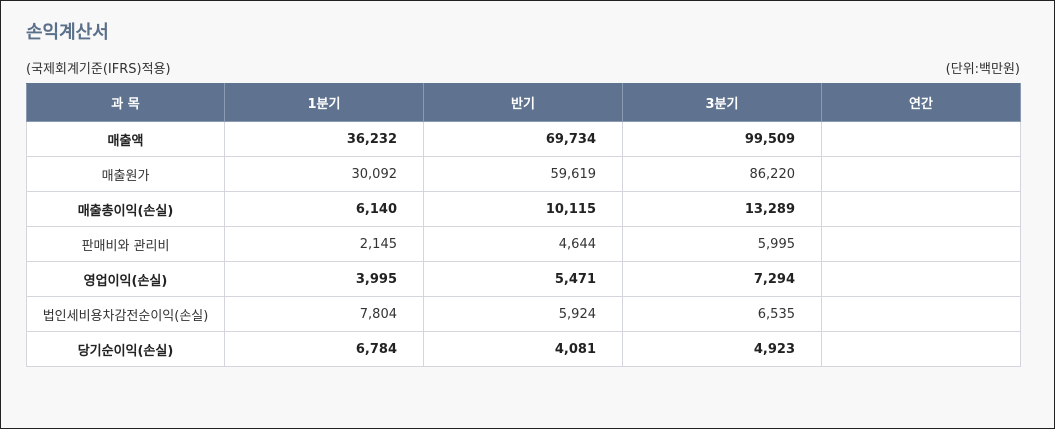  Describe the element at coordinates (722, 279) in the screenshot. I see `cell-q3: 7,294` at that location.